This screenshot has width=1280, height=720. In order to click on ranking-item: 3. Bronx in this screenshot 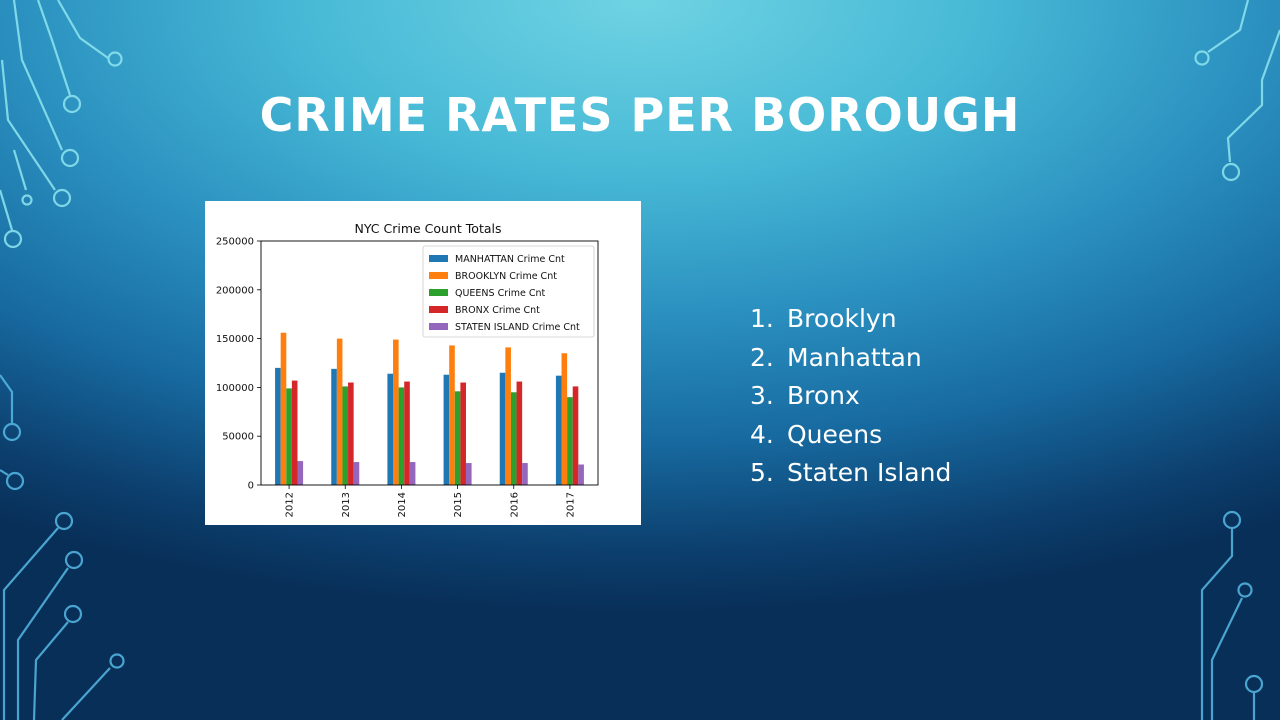, I will do `click(850, 396)`.